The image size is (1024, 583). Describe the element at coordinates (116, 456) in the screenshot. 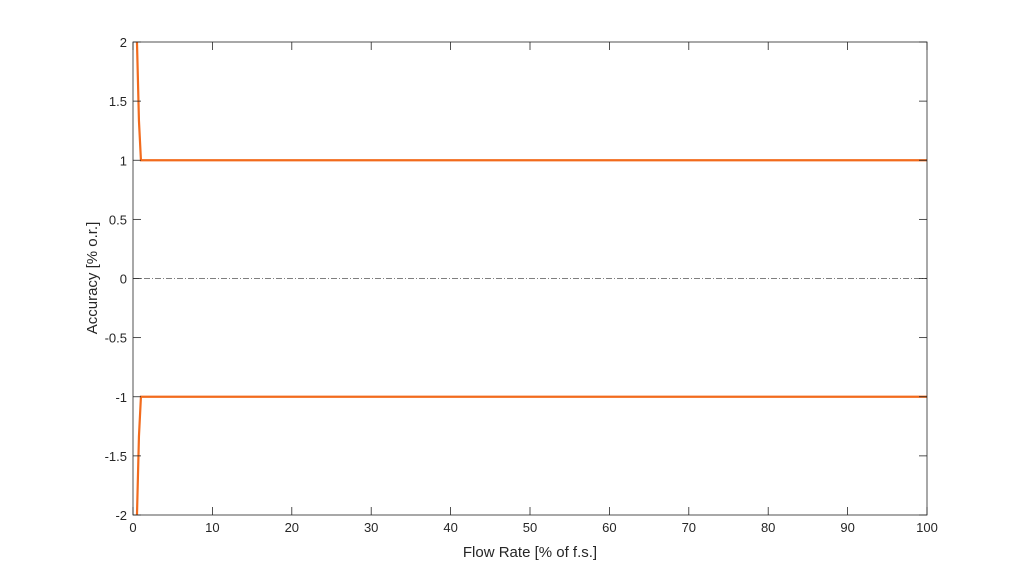

I see `y-tick-label: -1.5` at that location.